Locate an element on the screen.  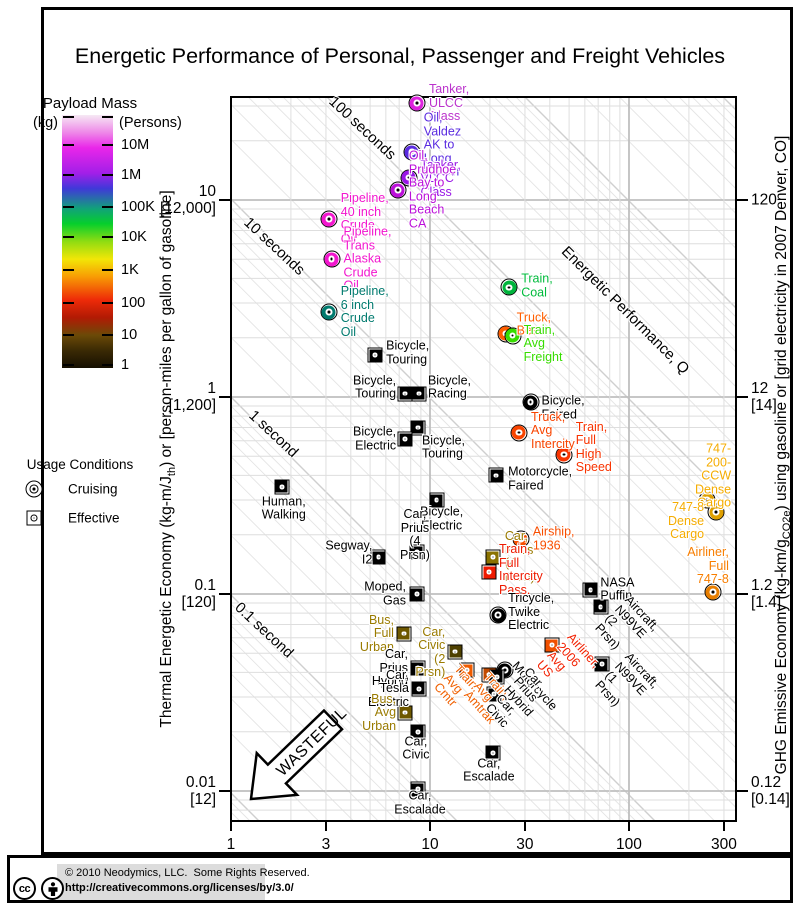
y-right-tick-label-12: 12 [14] is located at coordinates (764, 397).